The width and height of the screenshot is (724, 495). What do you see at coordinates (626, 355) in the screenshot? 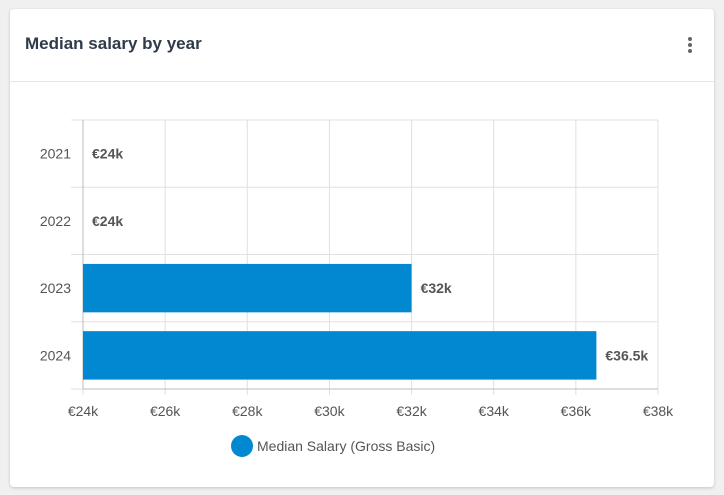
I see `data-label: €36.5k` at bounding box center [626, 355].